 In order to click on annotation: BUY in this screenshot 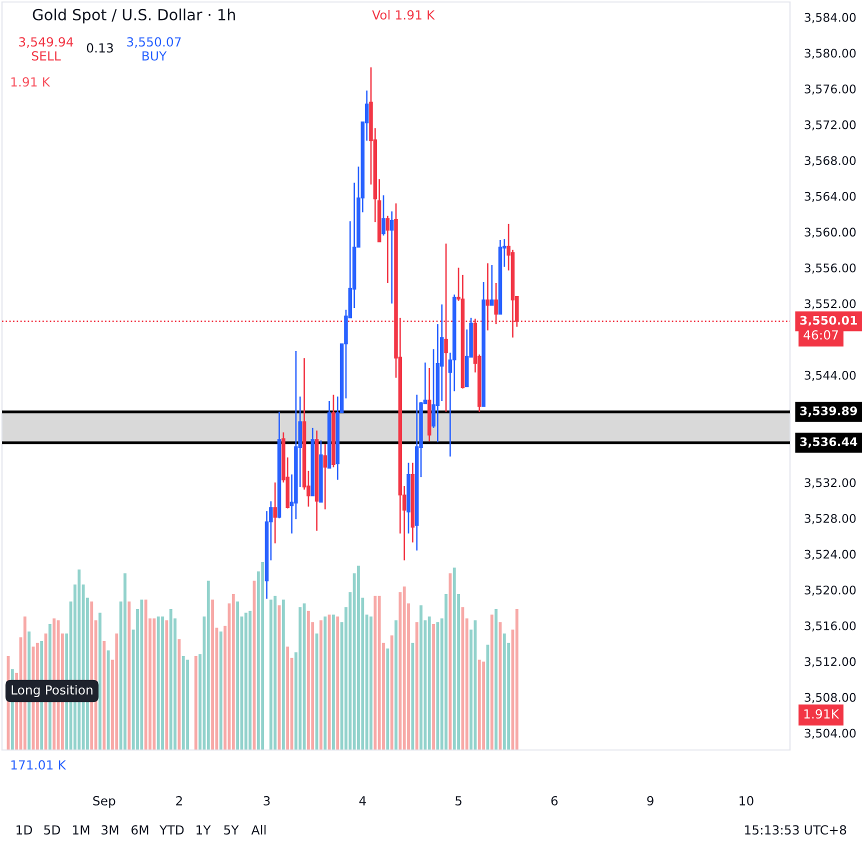, I will do `click(154, 56)`.